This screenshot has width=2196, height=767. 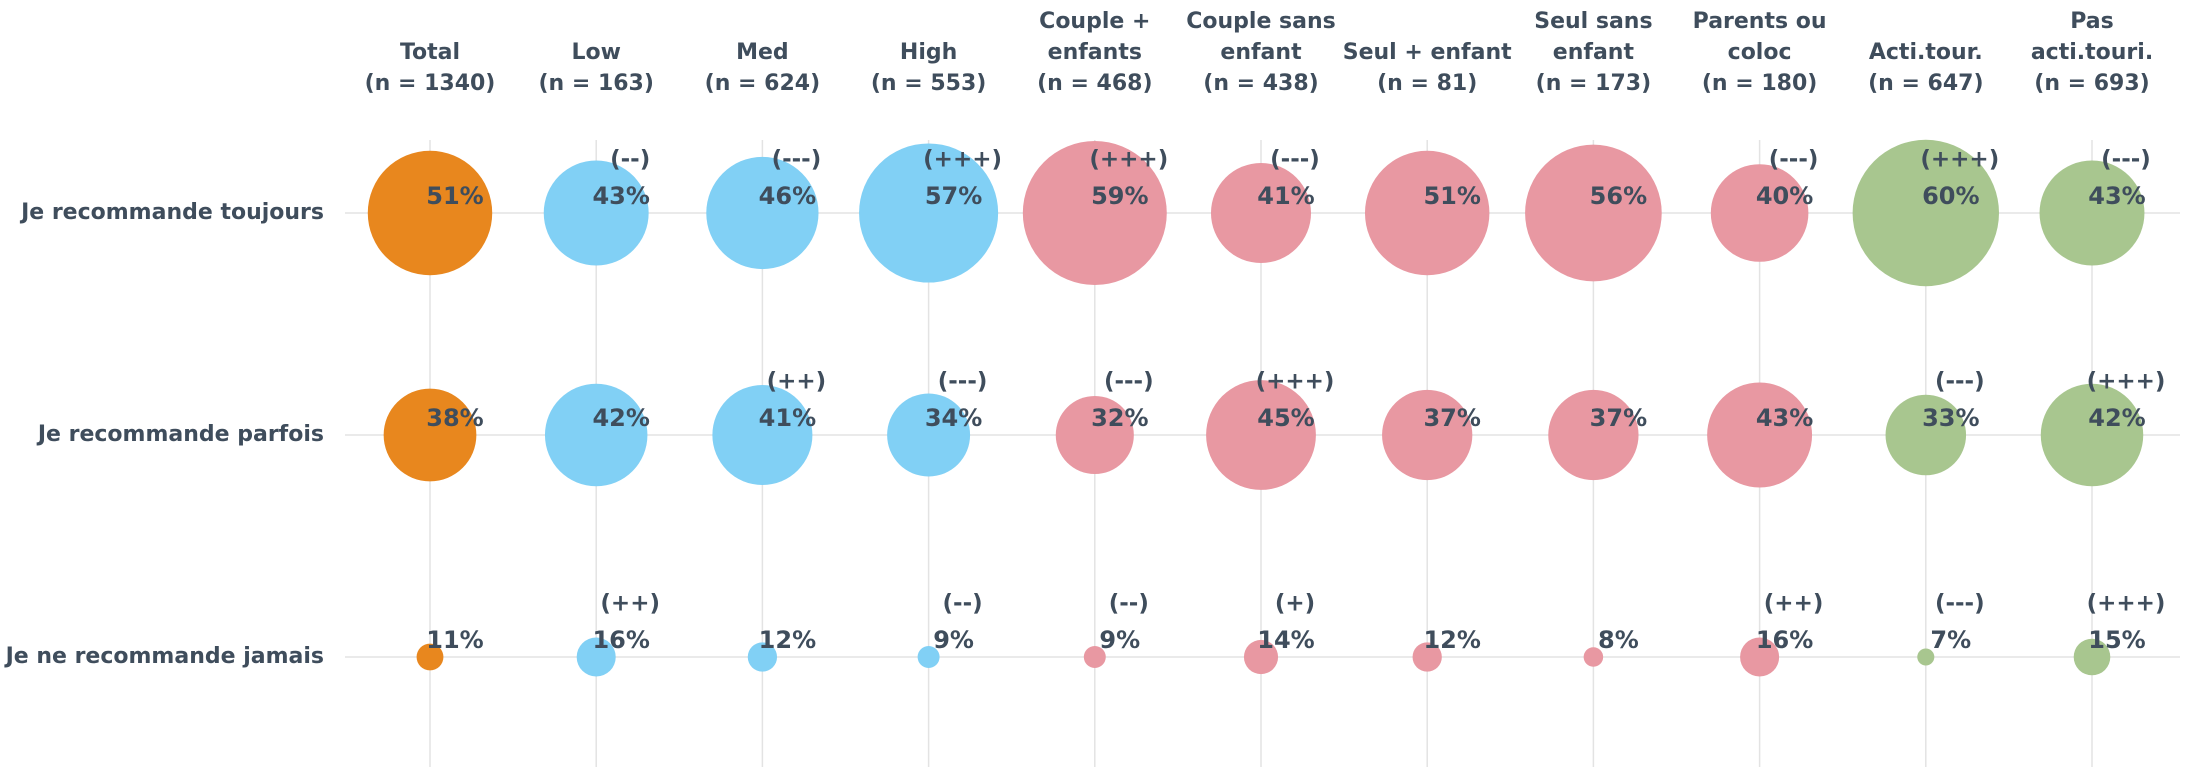 I want to click on value-label: 8%, so click(x=1618, y=640).